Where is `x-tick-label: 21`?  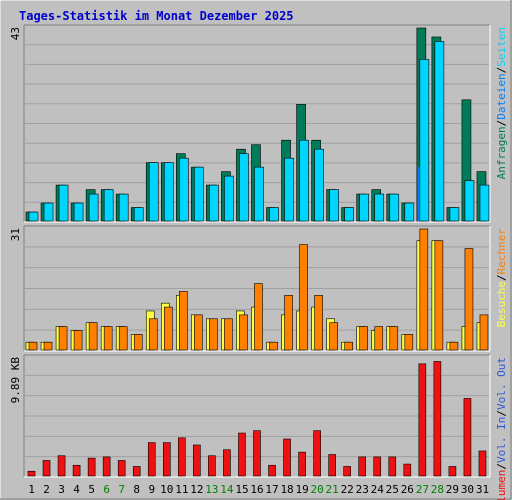 x-tick-label: 21 is located at coordinates (332, 489).